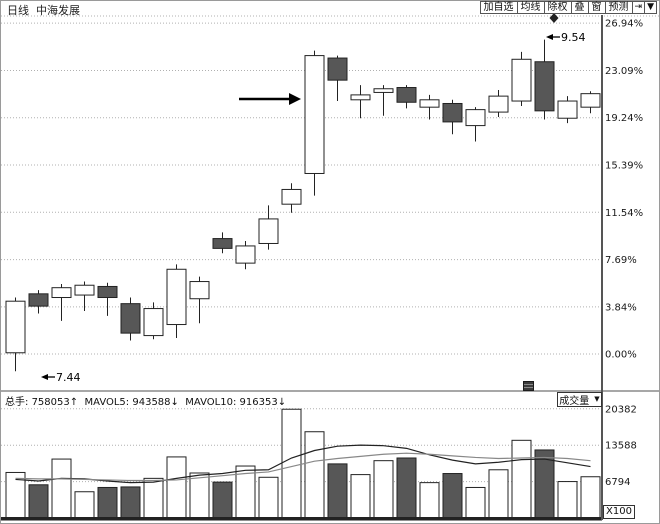 The width and height of the screenshot is (660, 524). What do you see at coordinates (638, 7) in the screenshot?
I see `toolbar-button-skip-to-end-icon: ⇥` at bounding box center [638, 7].